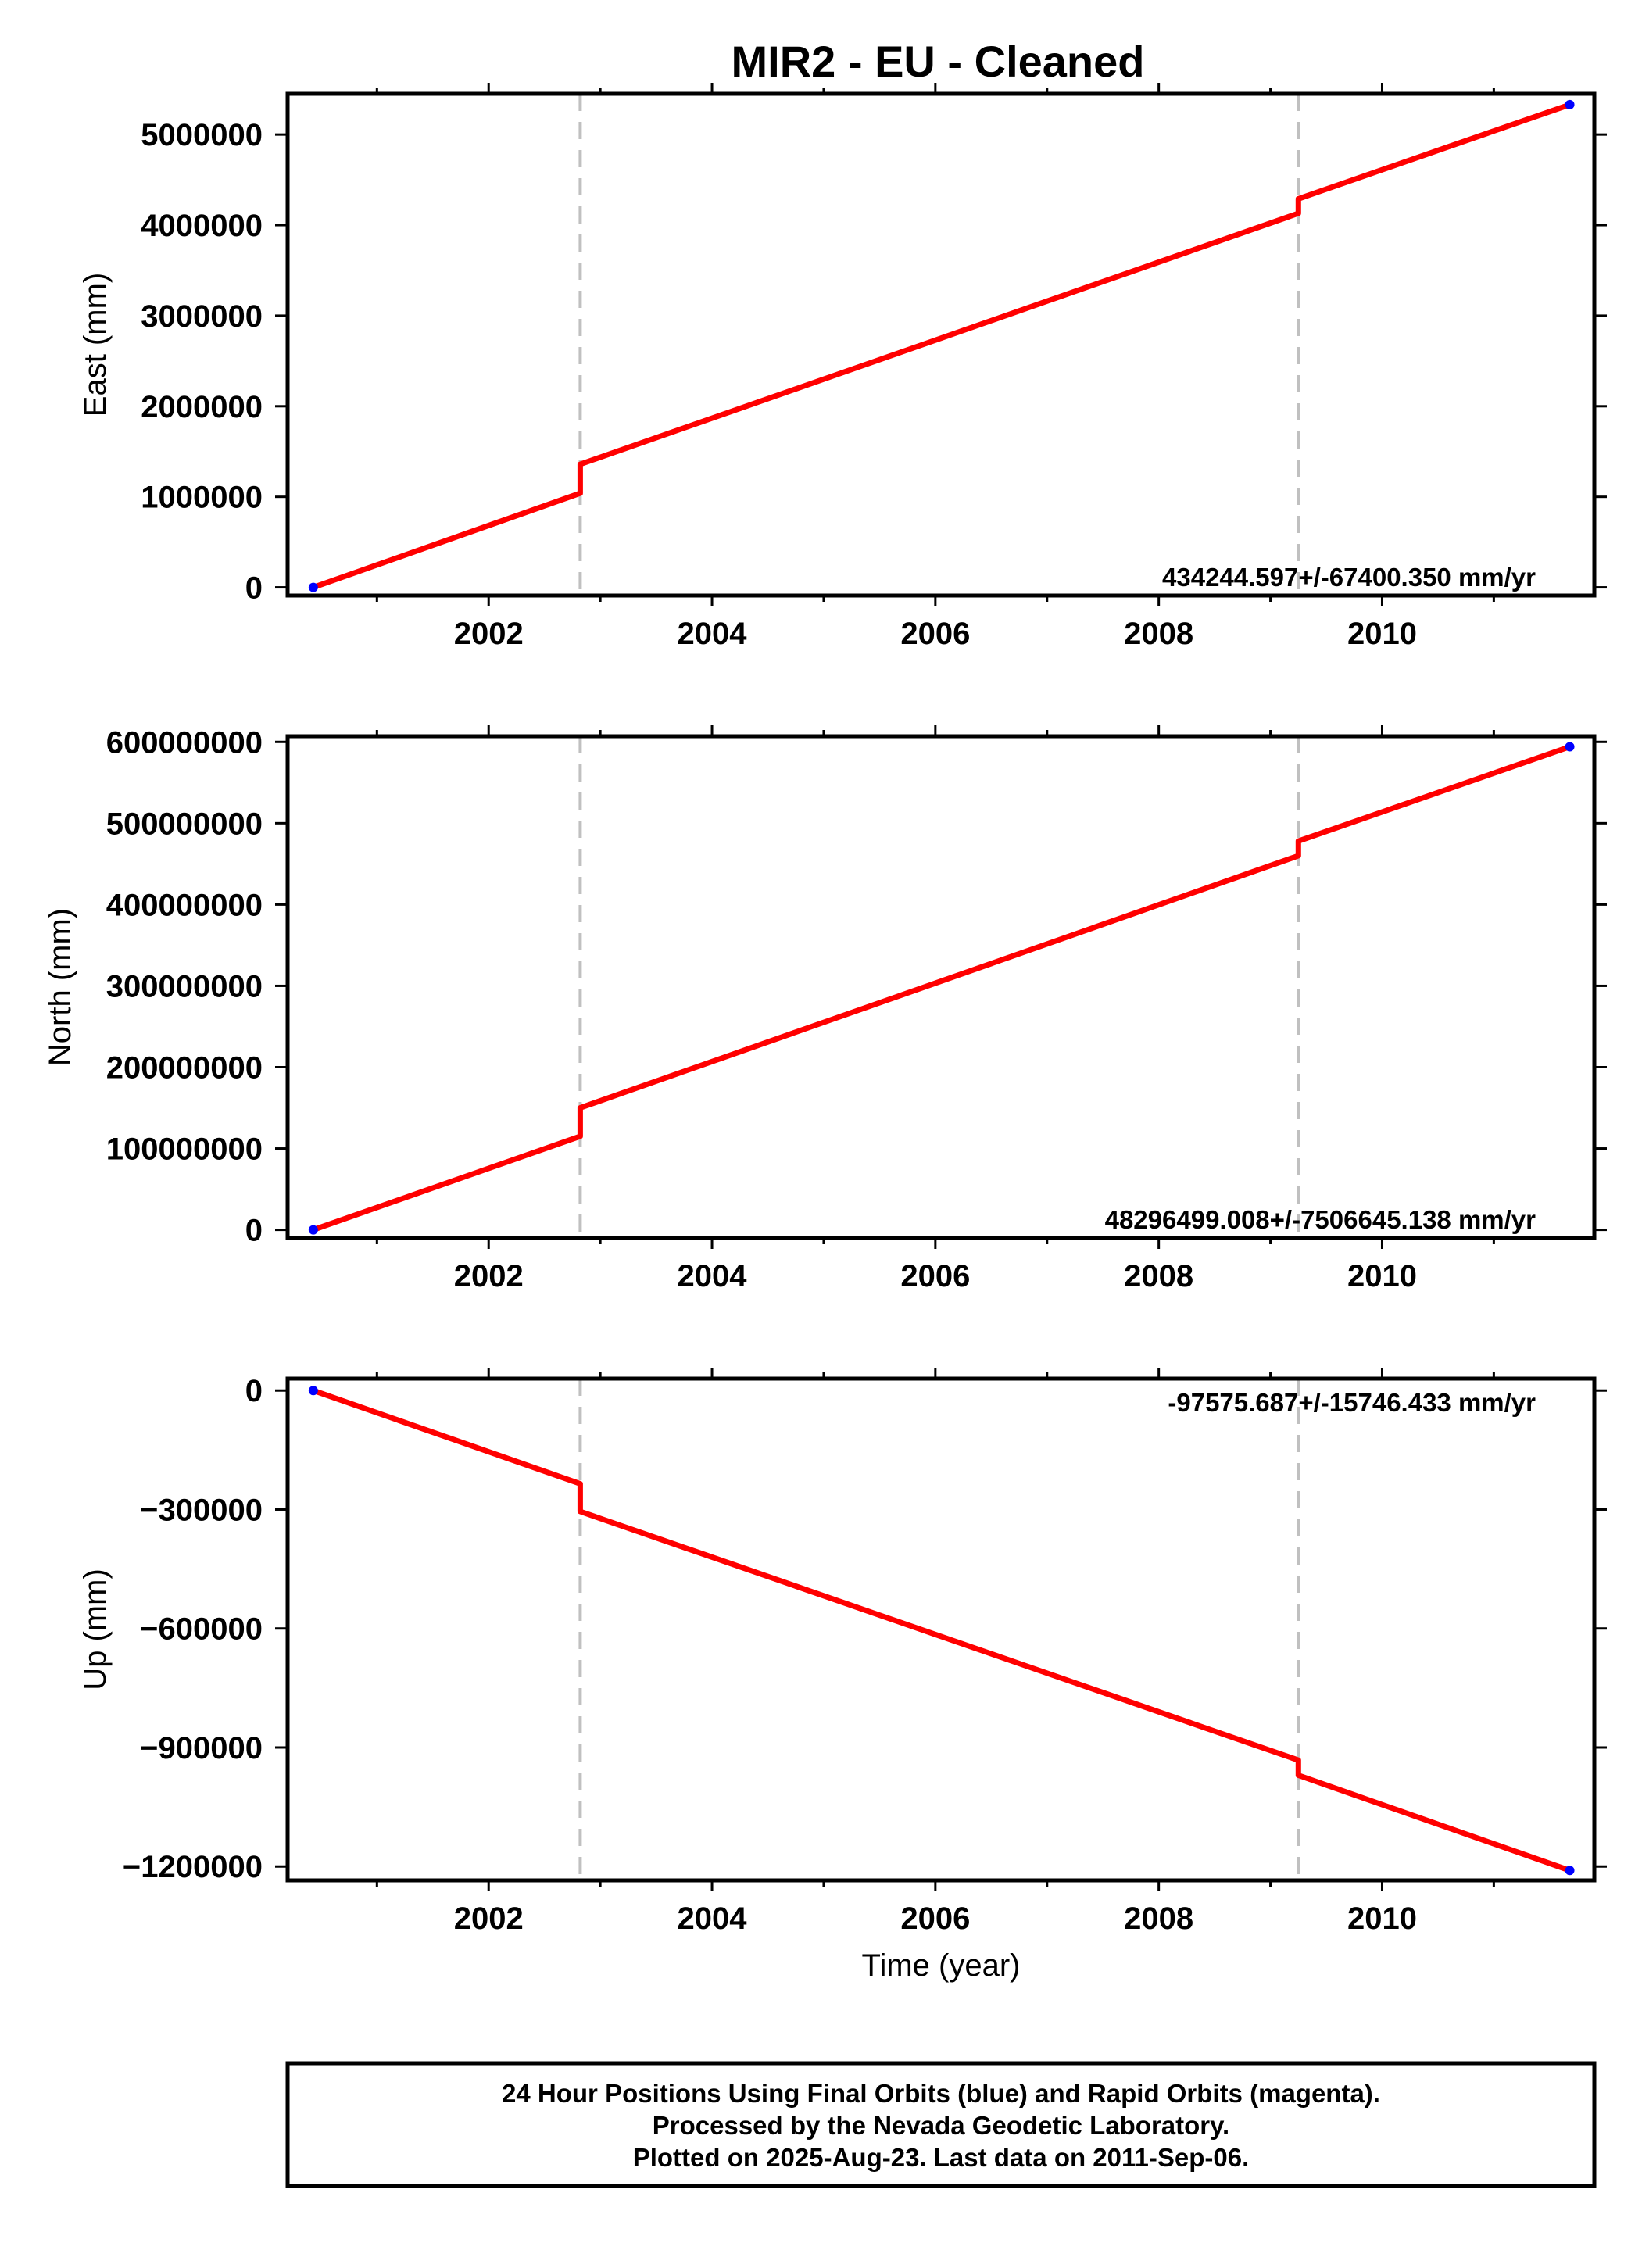  I want to click on east-y-tick-label: 3000000, so click(202, 317).